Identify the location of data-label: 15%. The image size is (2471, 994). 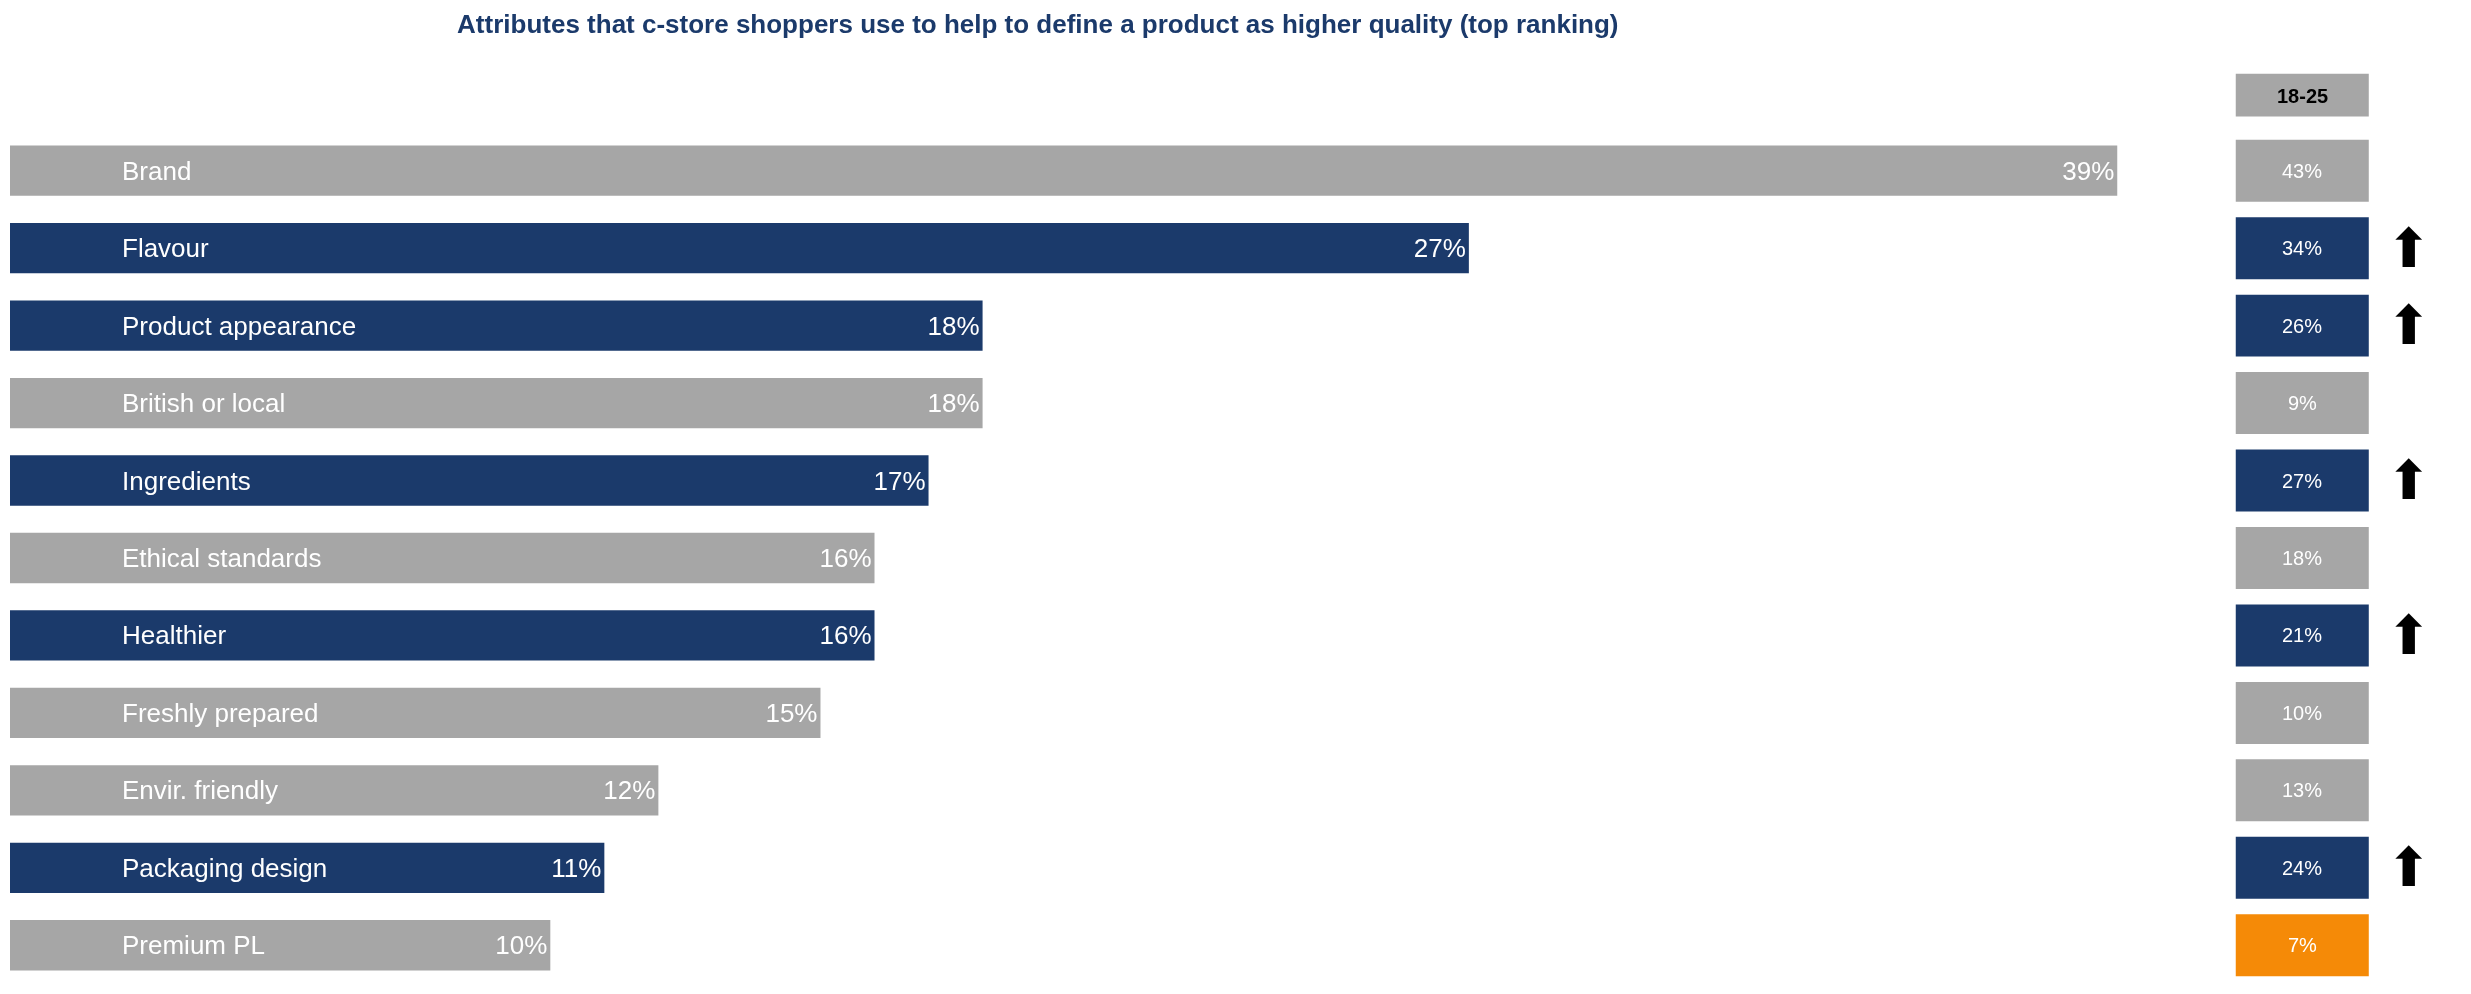
(791, 712).